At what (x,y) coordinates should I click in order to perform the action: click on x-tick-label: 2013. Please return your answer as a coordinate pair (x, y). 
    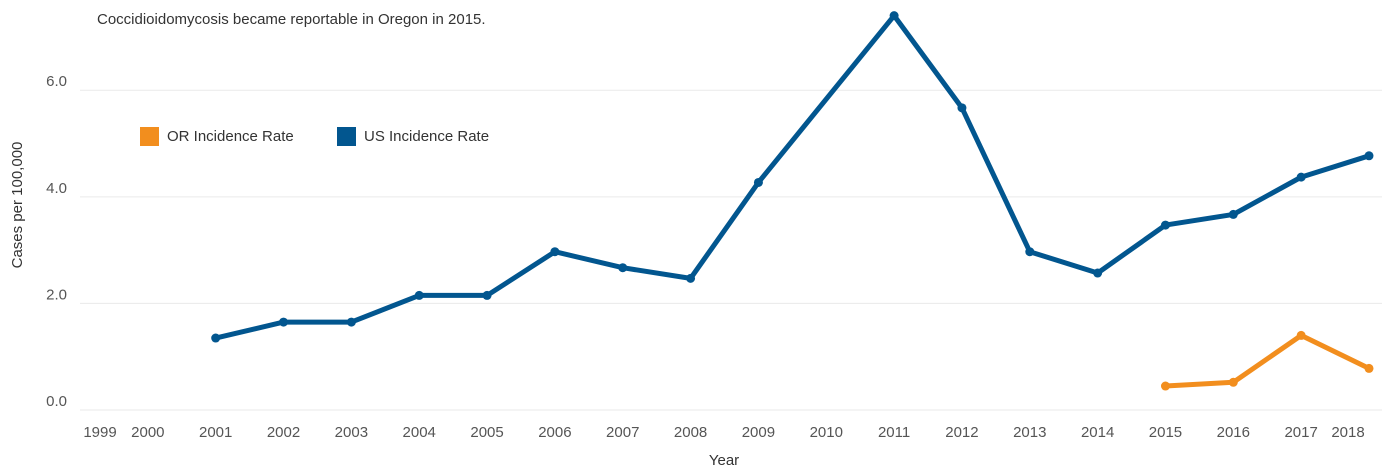
    Looking at the image, I should click on (1029, 432).